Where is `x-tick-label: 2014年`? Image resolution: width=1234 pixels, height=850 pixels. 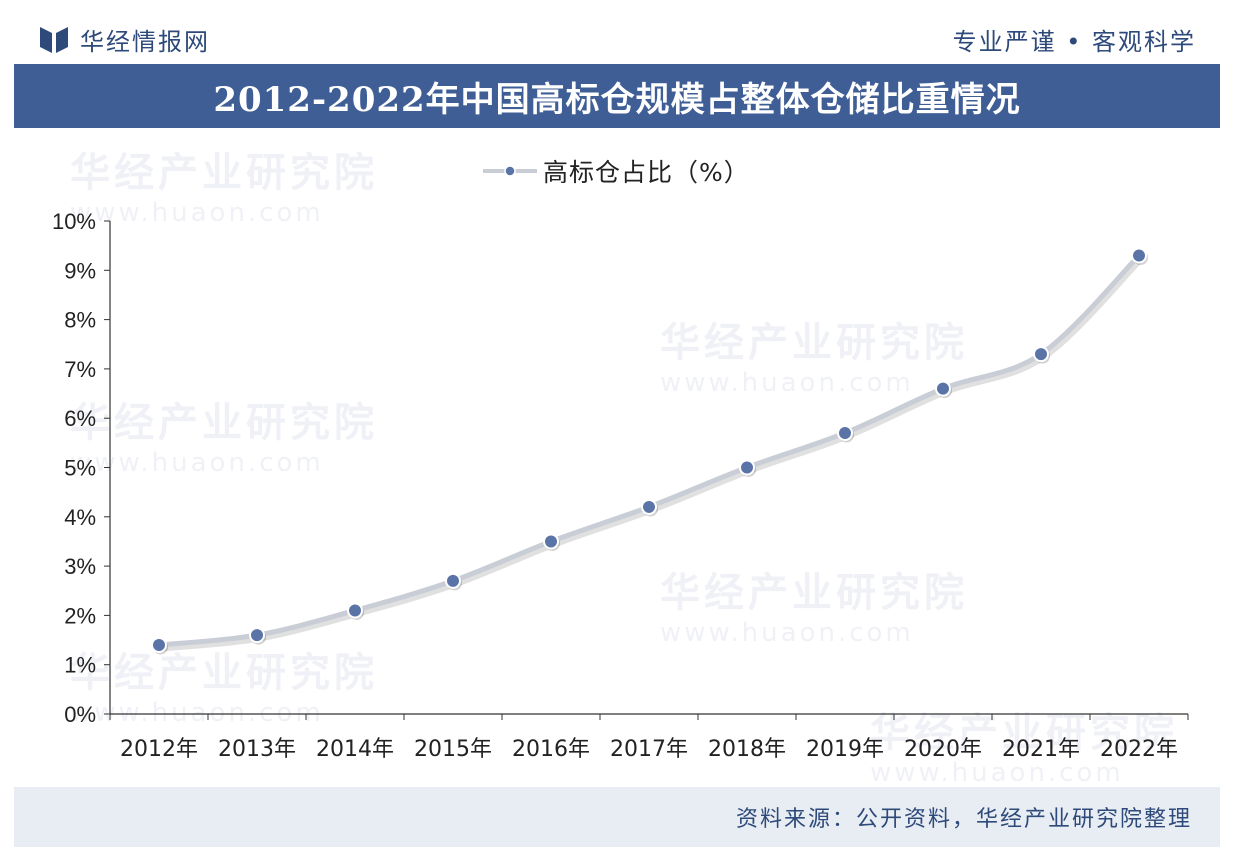 x-tick-label: 2014年 is located at coordinates (355, 749).